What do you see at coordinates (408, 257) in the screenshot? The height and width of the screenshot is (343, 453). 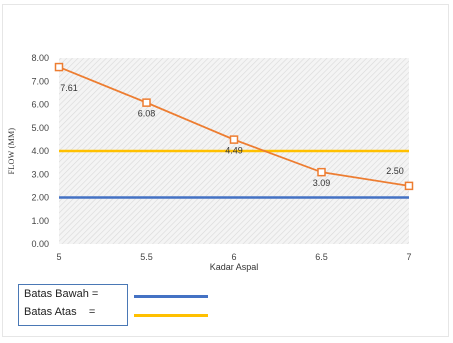 I see `x-tick-label: 7` at bounding box center [408, 257].